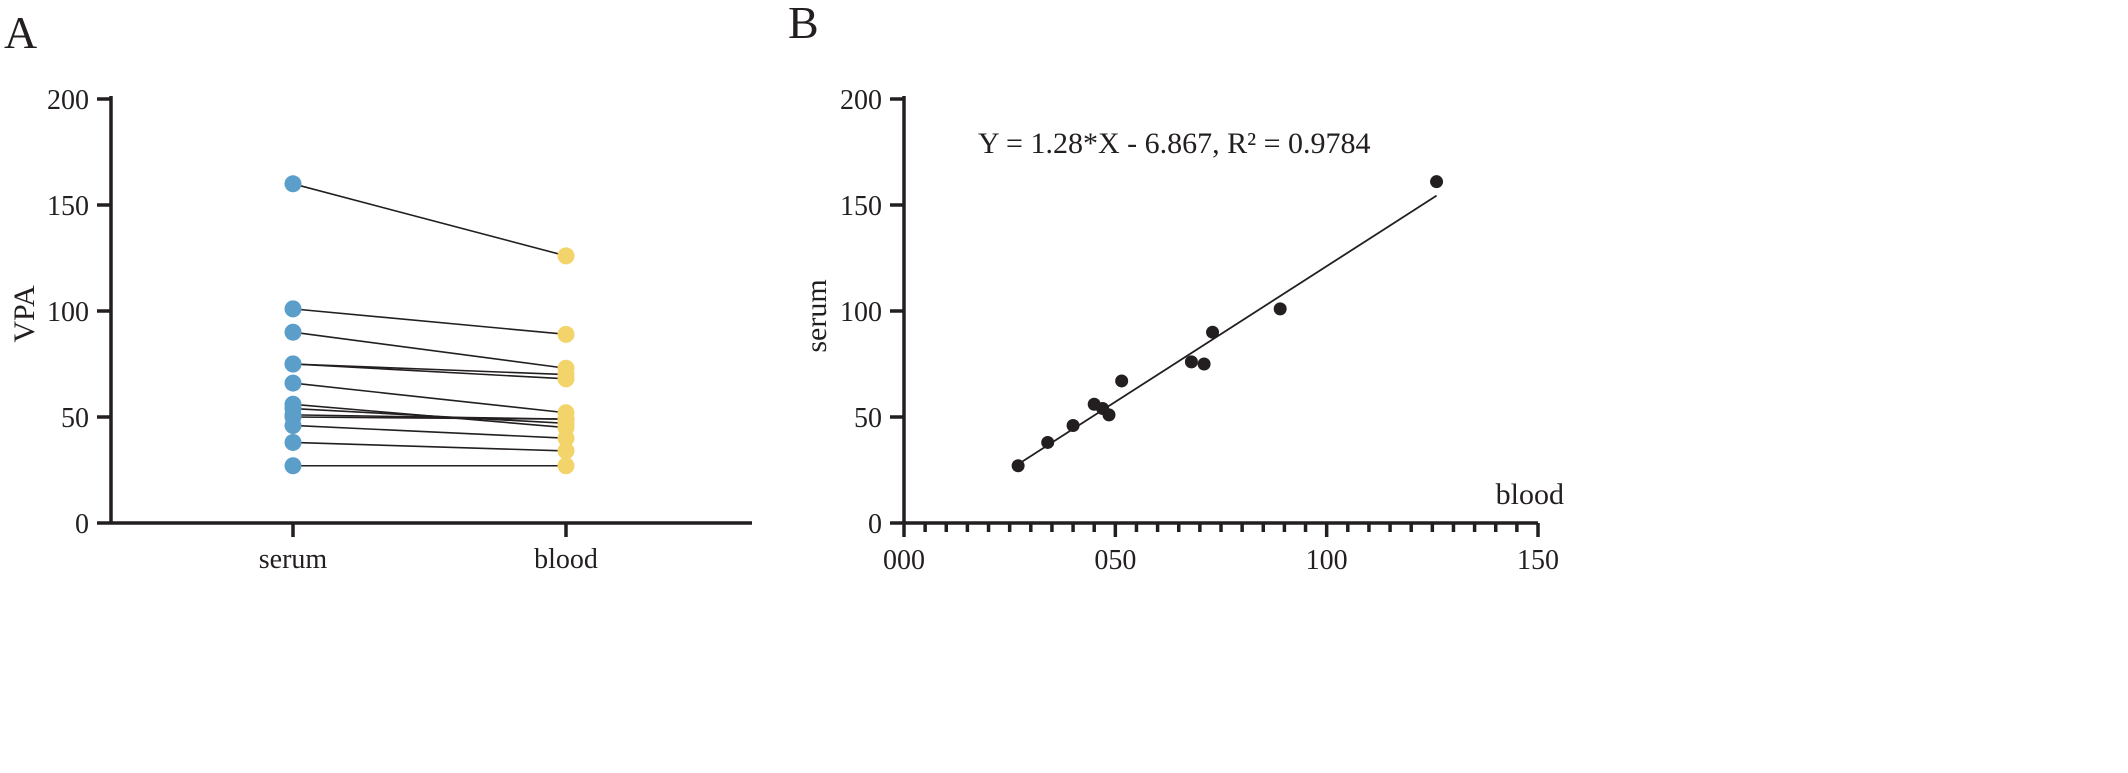 This screenshot has width=2128, height=773. What do you see at coordinates (803, 24) in the screenshot?
I see `panel-b-letter: B` at bounding box center [803, 24].